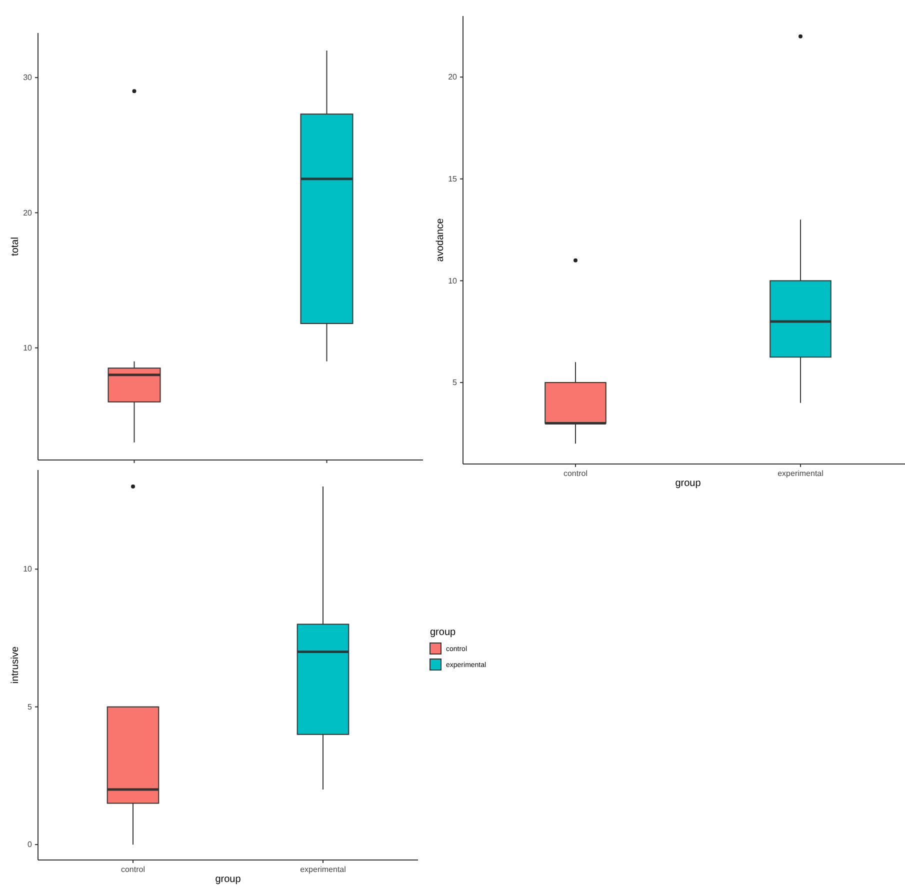  What do you see at coordinates (15, 665) in the screenshot?
I see `y-axis-title: intrusive` at bounding box center [15, 665].